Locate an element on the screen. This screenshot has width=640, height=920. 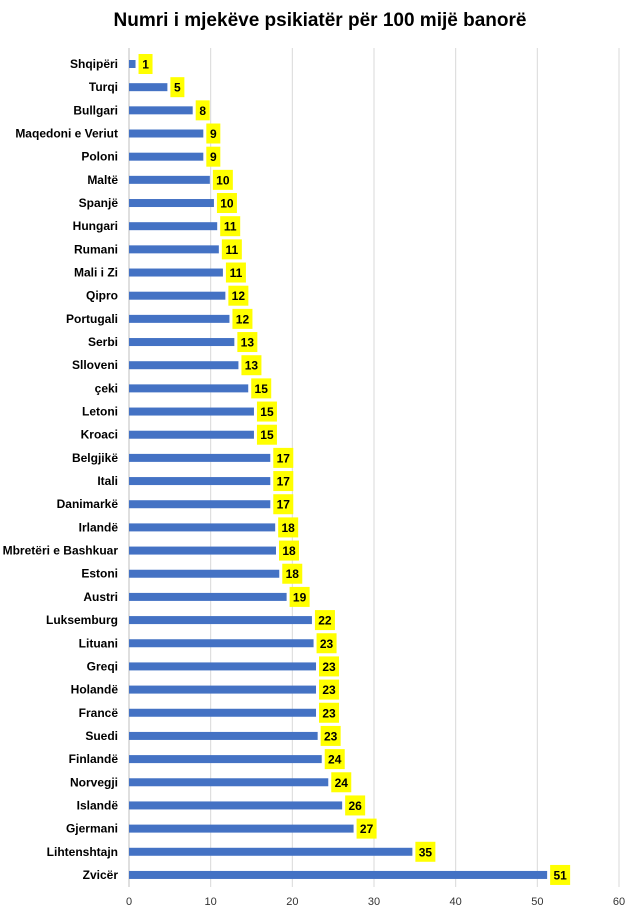
category-label: Estoni is located at coordinates (99, 574).